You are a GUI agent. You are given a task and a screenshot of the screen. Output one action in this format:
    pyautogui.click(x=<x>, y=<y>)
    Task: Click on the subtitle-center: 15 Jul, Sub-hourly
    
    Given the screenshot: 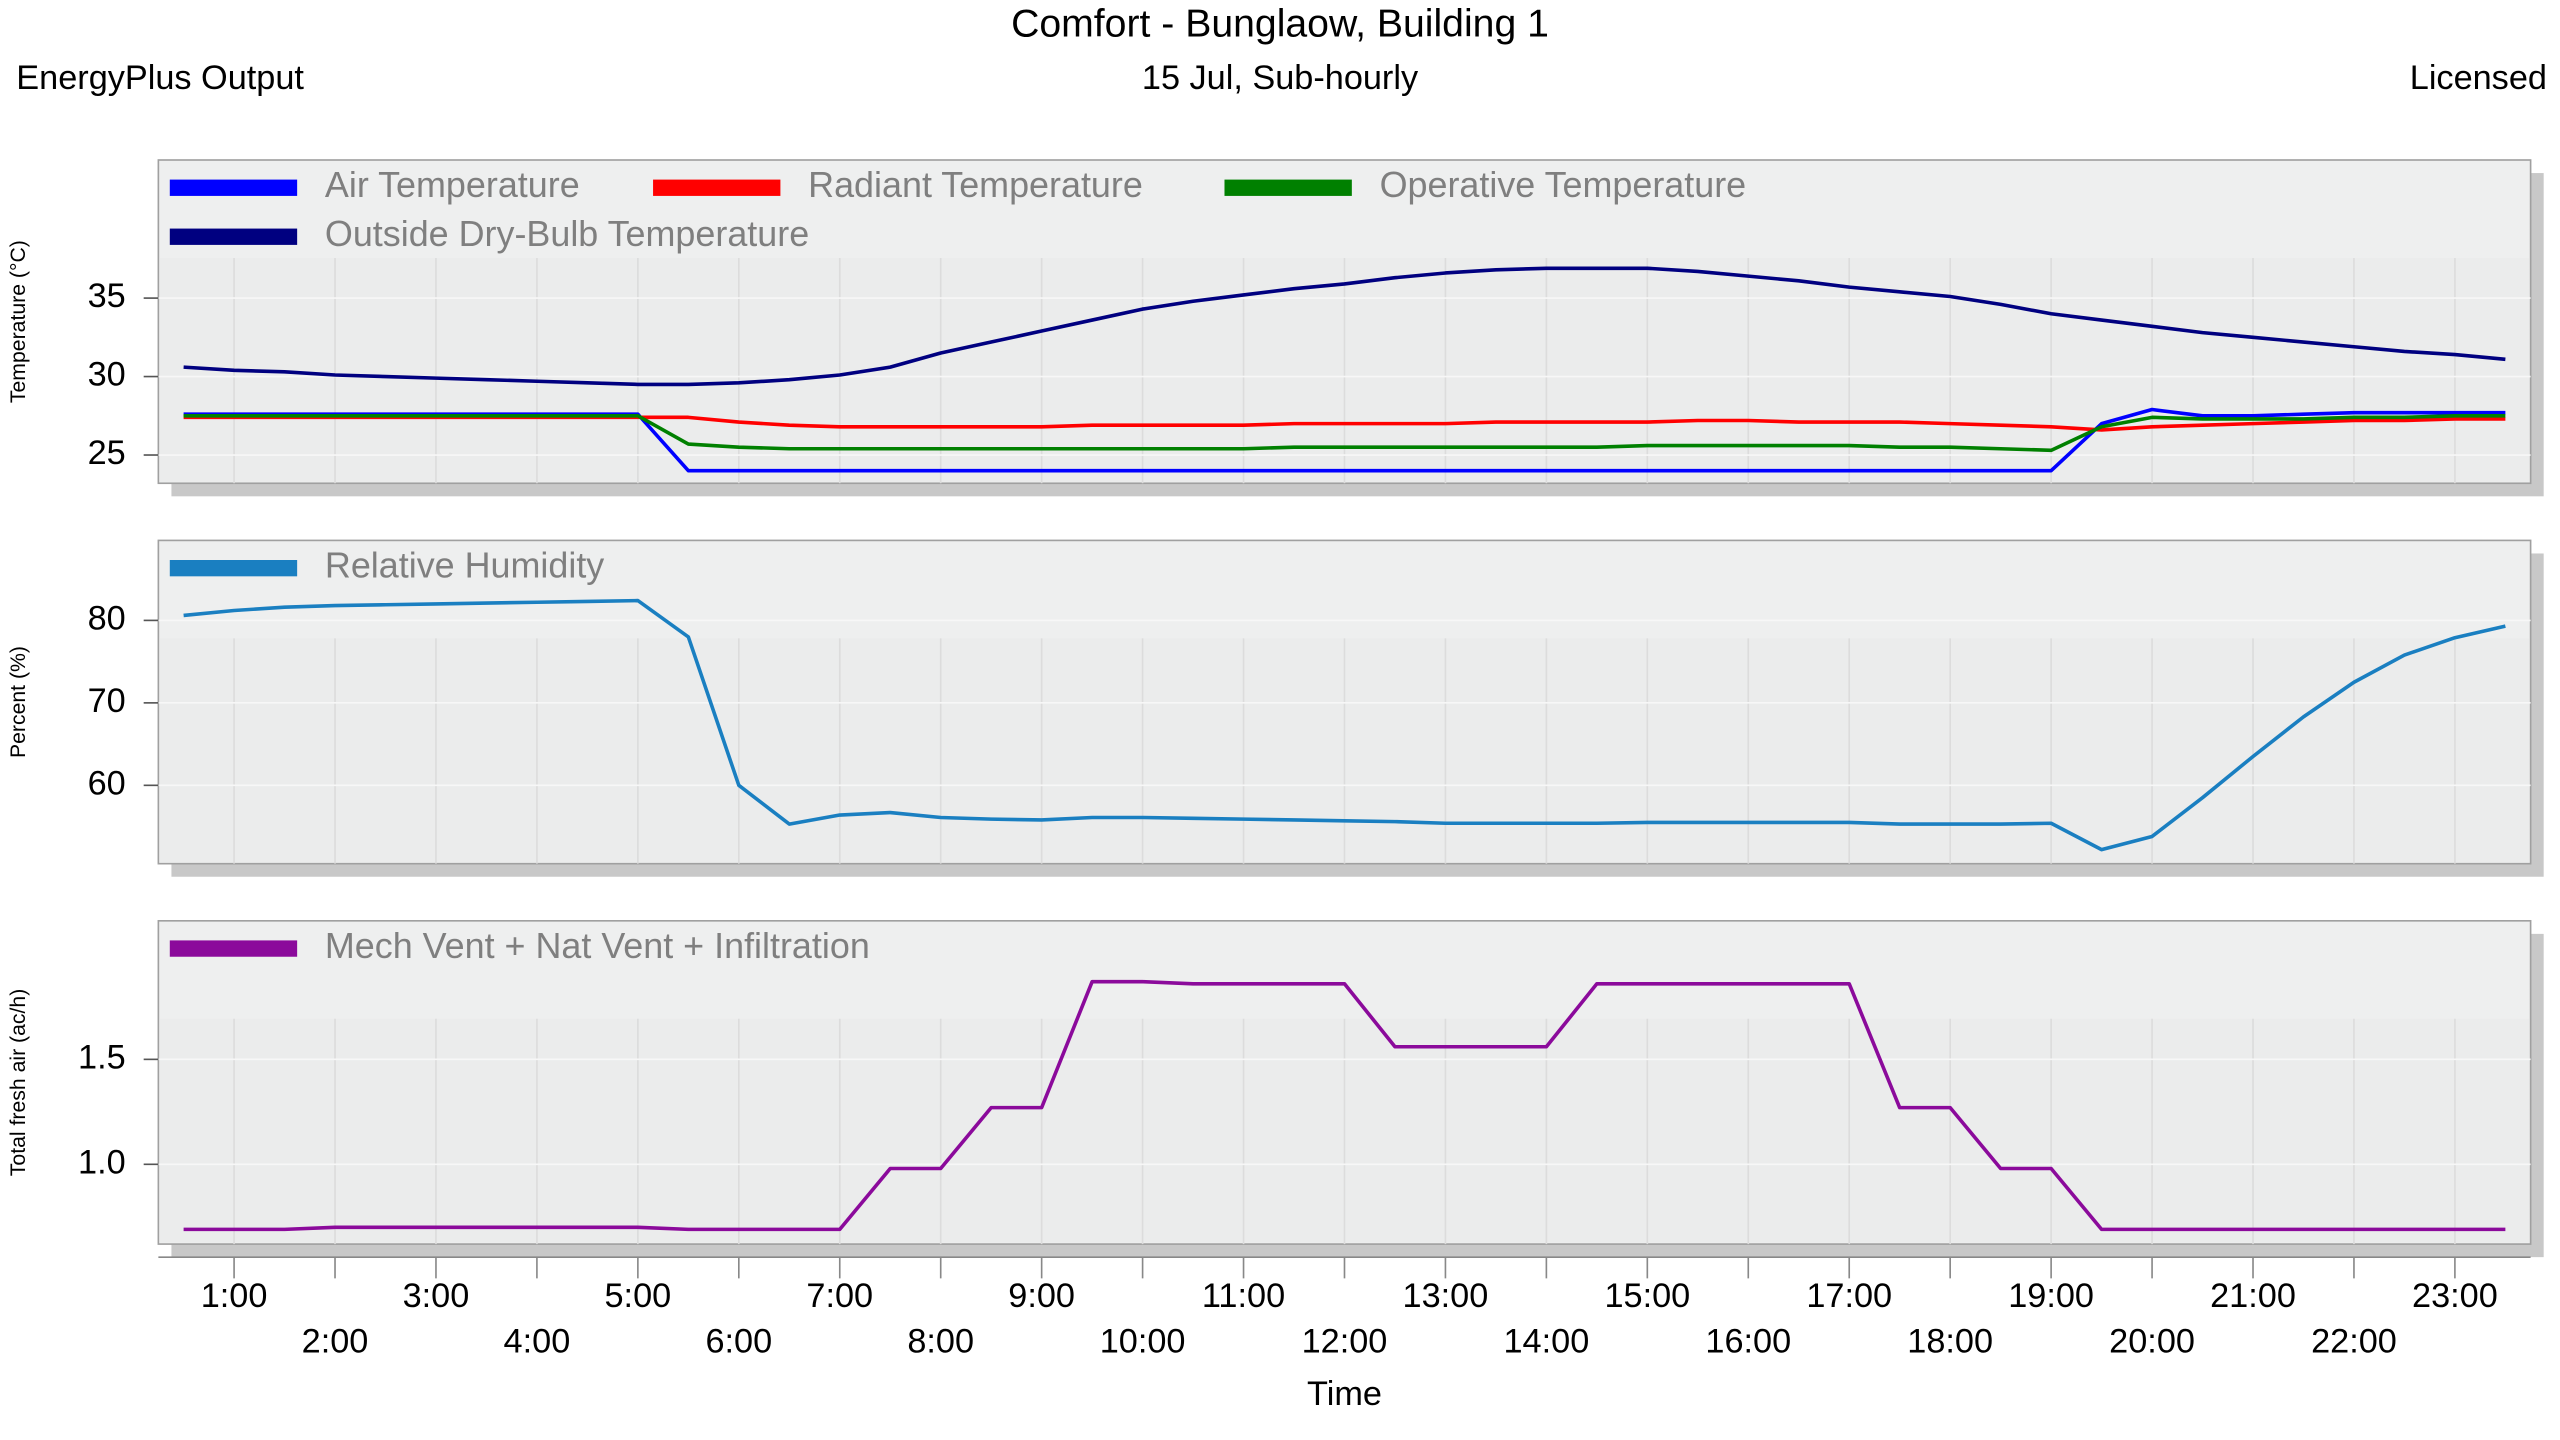 What is the action you would take?
    pyautogui.click(x=1280, y=78)
    